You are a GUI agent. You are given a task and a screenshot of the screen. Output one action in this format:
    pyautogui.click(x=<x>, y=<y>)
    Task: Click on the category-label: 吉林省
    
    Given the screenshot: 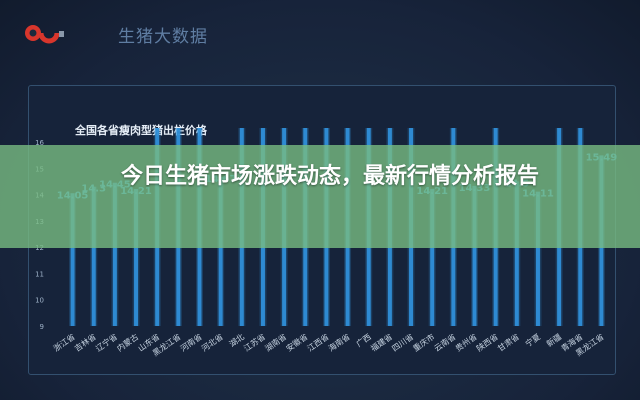 What is the action you would take?
    pyautogui.click(x=84, y=342)
    